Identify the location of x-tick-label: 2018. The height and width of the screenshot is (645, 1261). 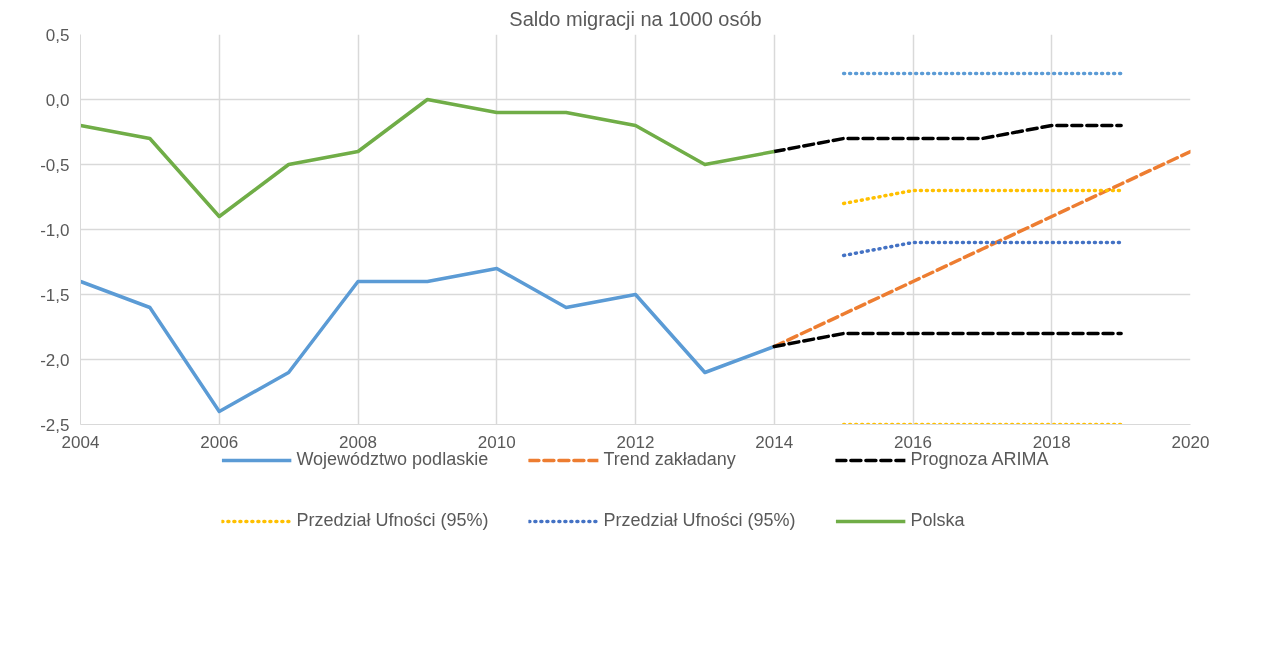
(1051, 442).